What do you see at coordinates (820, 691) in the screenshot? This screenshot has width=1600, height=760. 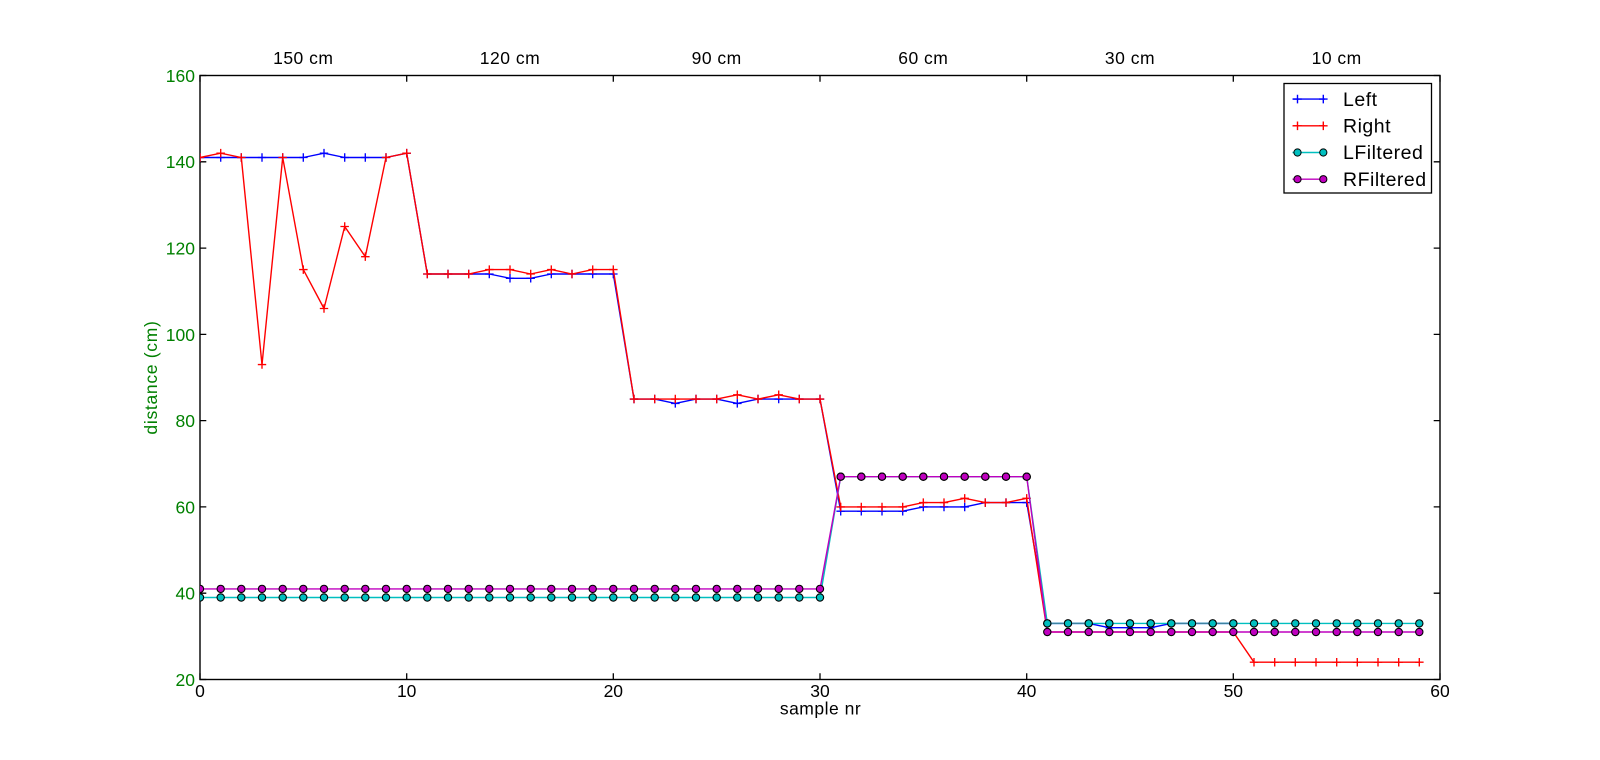 I see `svg-text: 30` at bounding box center [820, 691].